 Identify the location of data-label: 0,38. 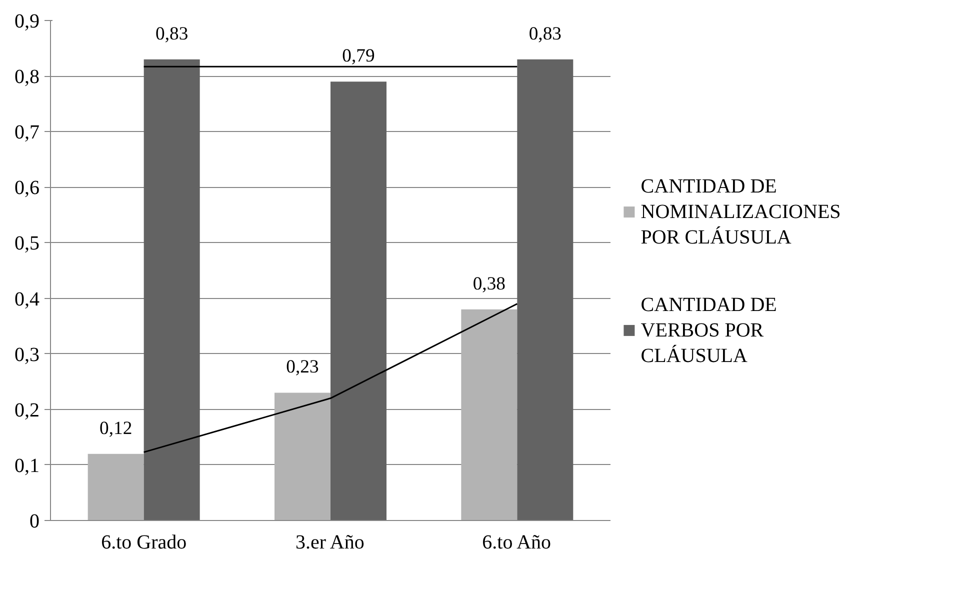
(489, 283).